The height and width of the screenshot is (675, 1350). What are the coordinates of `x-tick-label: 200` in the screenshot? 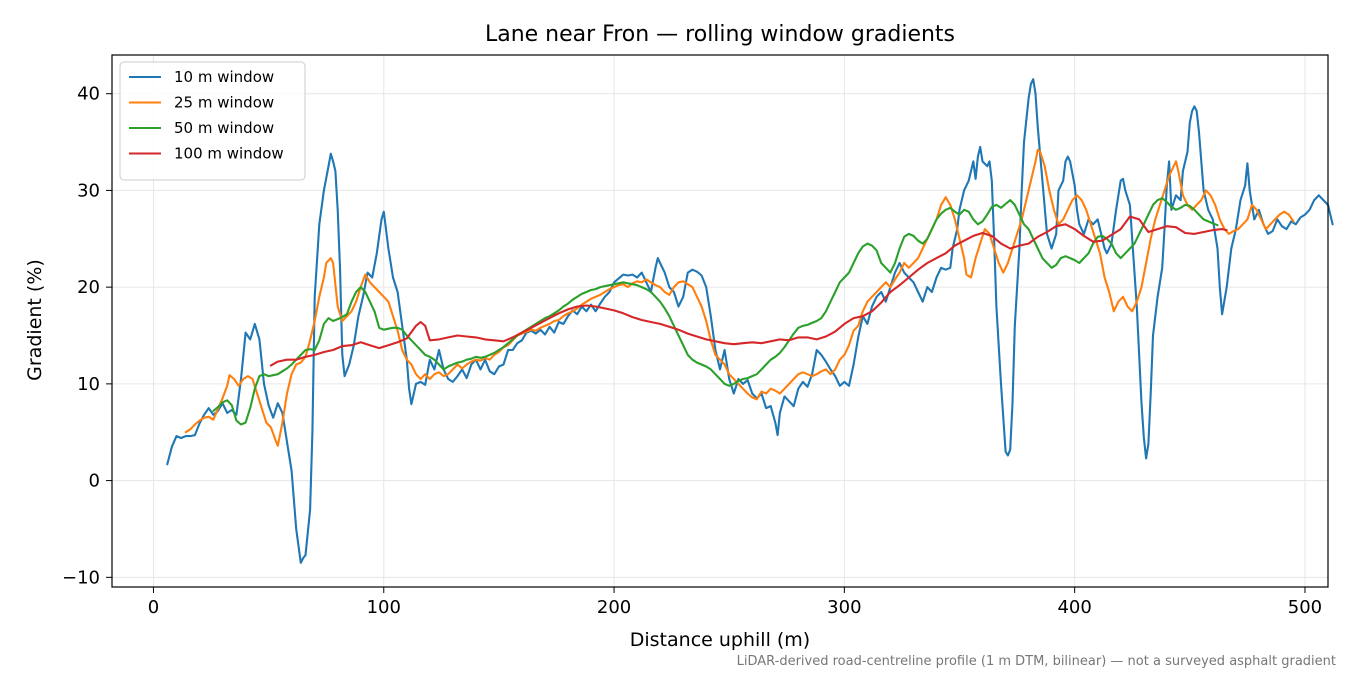 It's located at (614, 607).